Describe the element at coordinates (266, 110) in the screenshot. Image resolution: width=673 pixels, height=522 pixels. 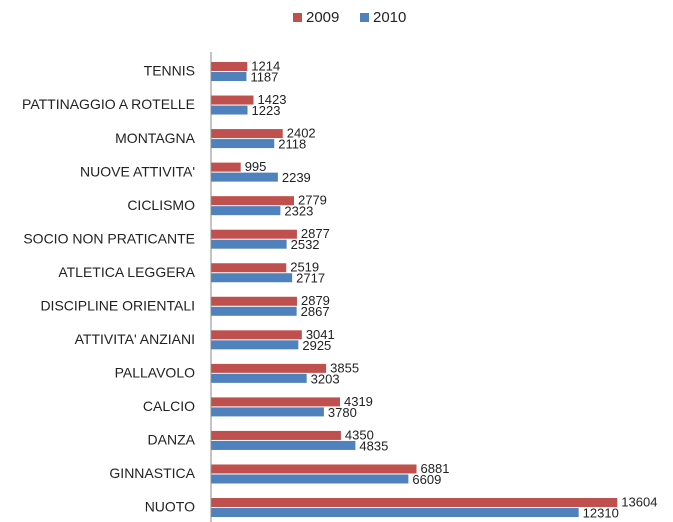
I see `data-label: 1223` at that location.